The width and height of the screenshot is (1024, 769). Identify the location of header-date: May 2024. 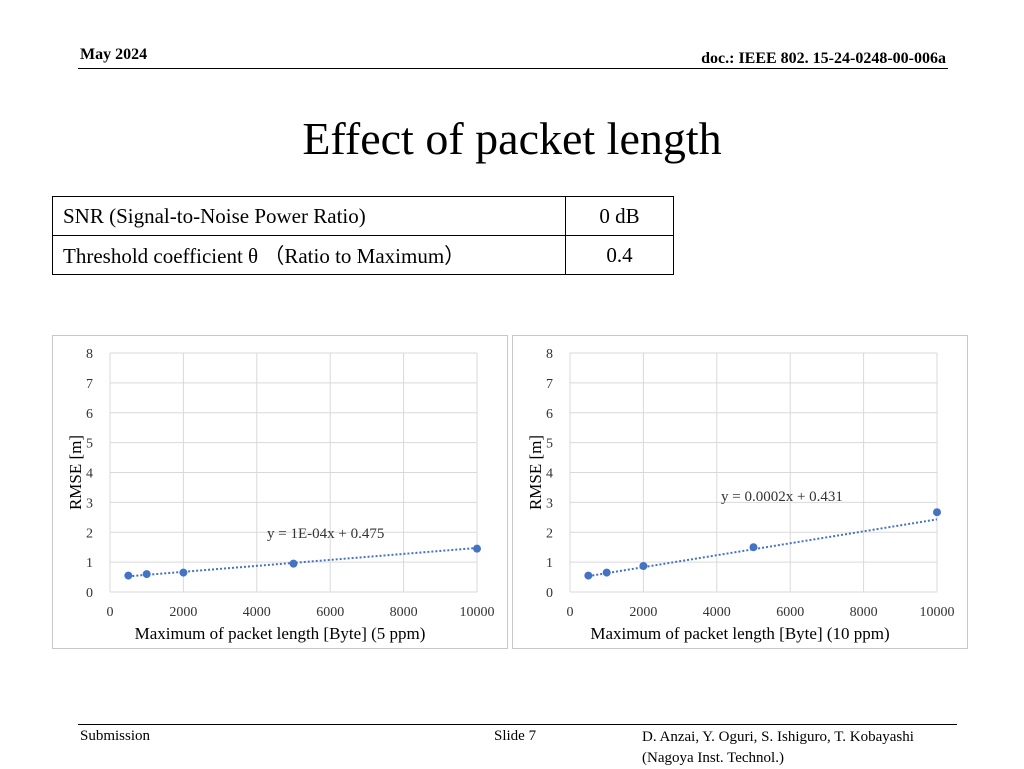
(114, 54).